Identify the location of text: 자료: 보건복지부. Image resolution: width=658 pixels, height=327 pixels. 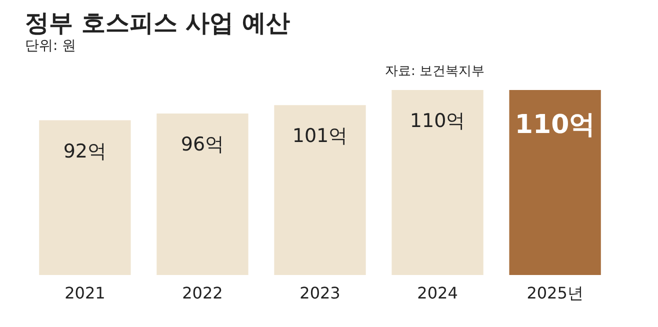
(435, 71).